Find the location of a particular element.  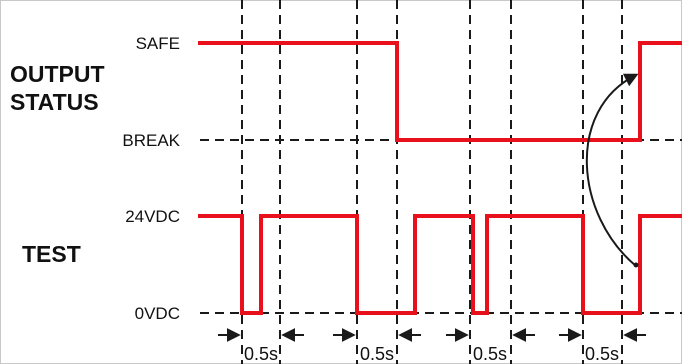

test-label: TEST is located at coordinates (51, 254).